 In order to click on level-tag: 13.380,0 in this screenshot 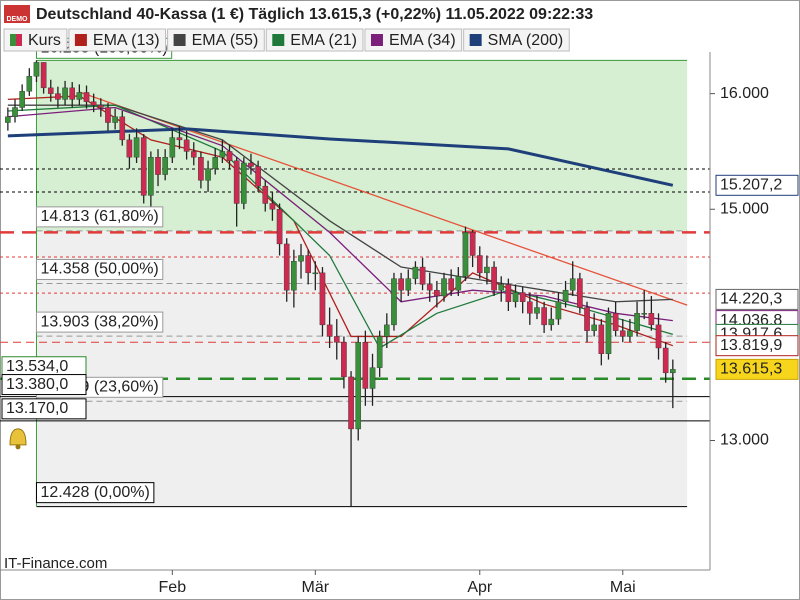, I will do `click(37, 384)`.